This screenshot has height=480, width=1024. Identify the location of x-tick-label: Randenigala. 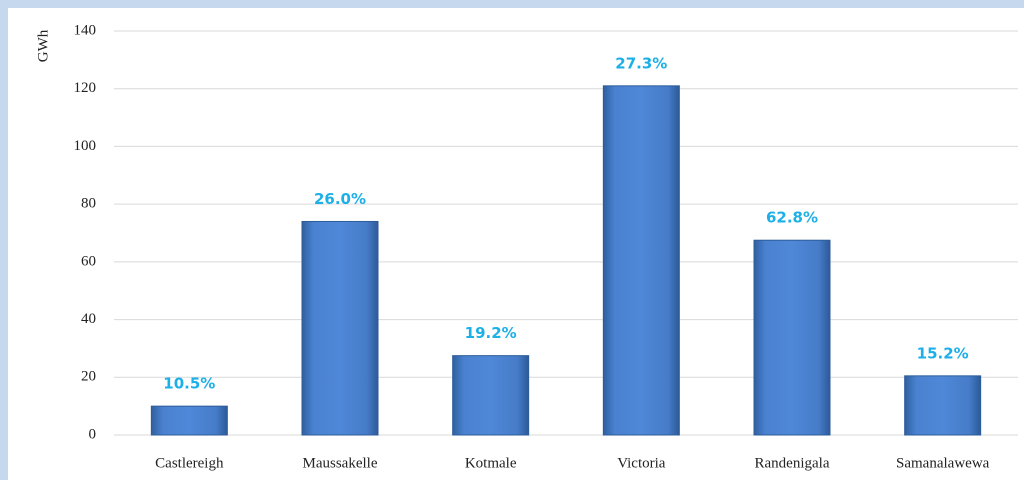
(792, 463).